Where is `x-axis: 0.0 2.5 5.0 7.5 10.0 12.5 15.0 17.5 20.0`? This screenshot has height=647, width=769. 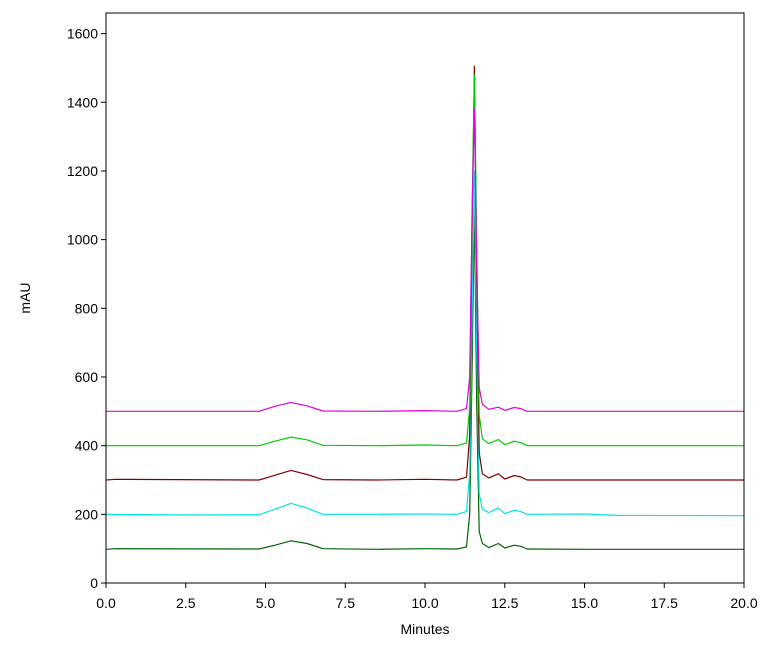
x-axis: 0.0 2.5 5.0 7.5 10.0 12.5 15.0 17.5 20.0 is located at coordinates (427, 597).